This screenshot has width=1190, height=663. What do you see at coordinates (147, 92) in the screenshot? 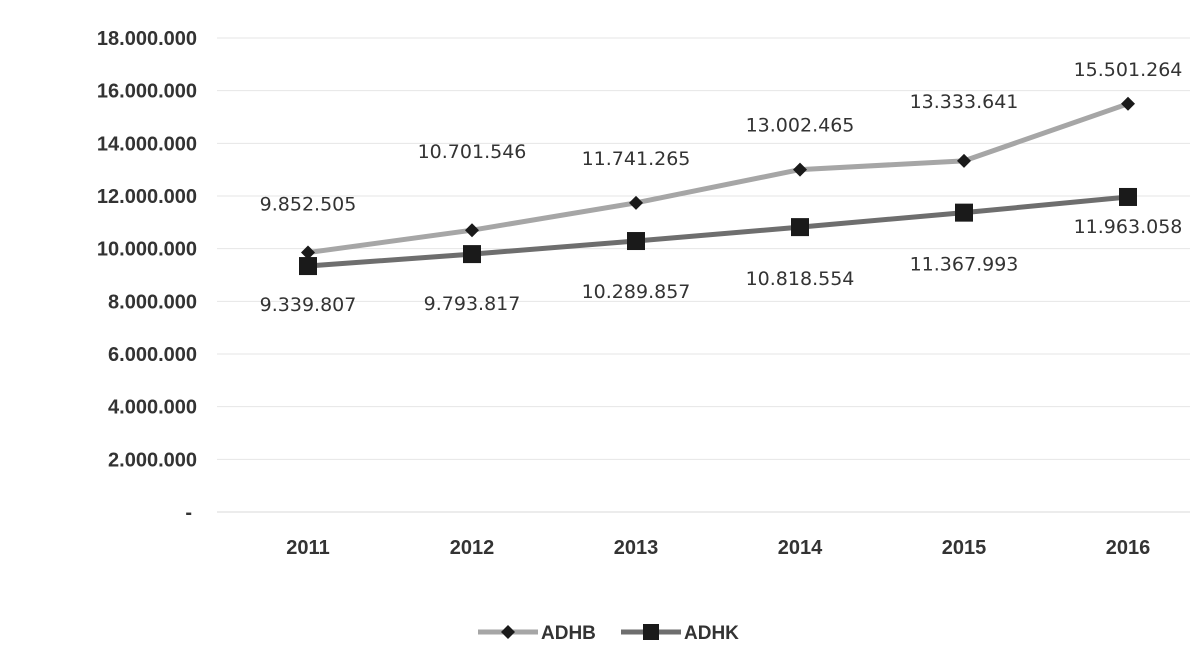
I see `y-tick-label: 16.000.000` at bounding box center [147, 92].